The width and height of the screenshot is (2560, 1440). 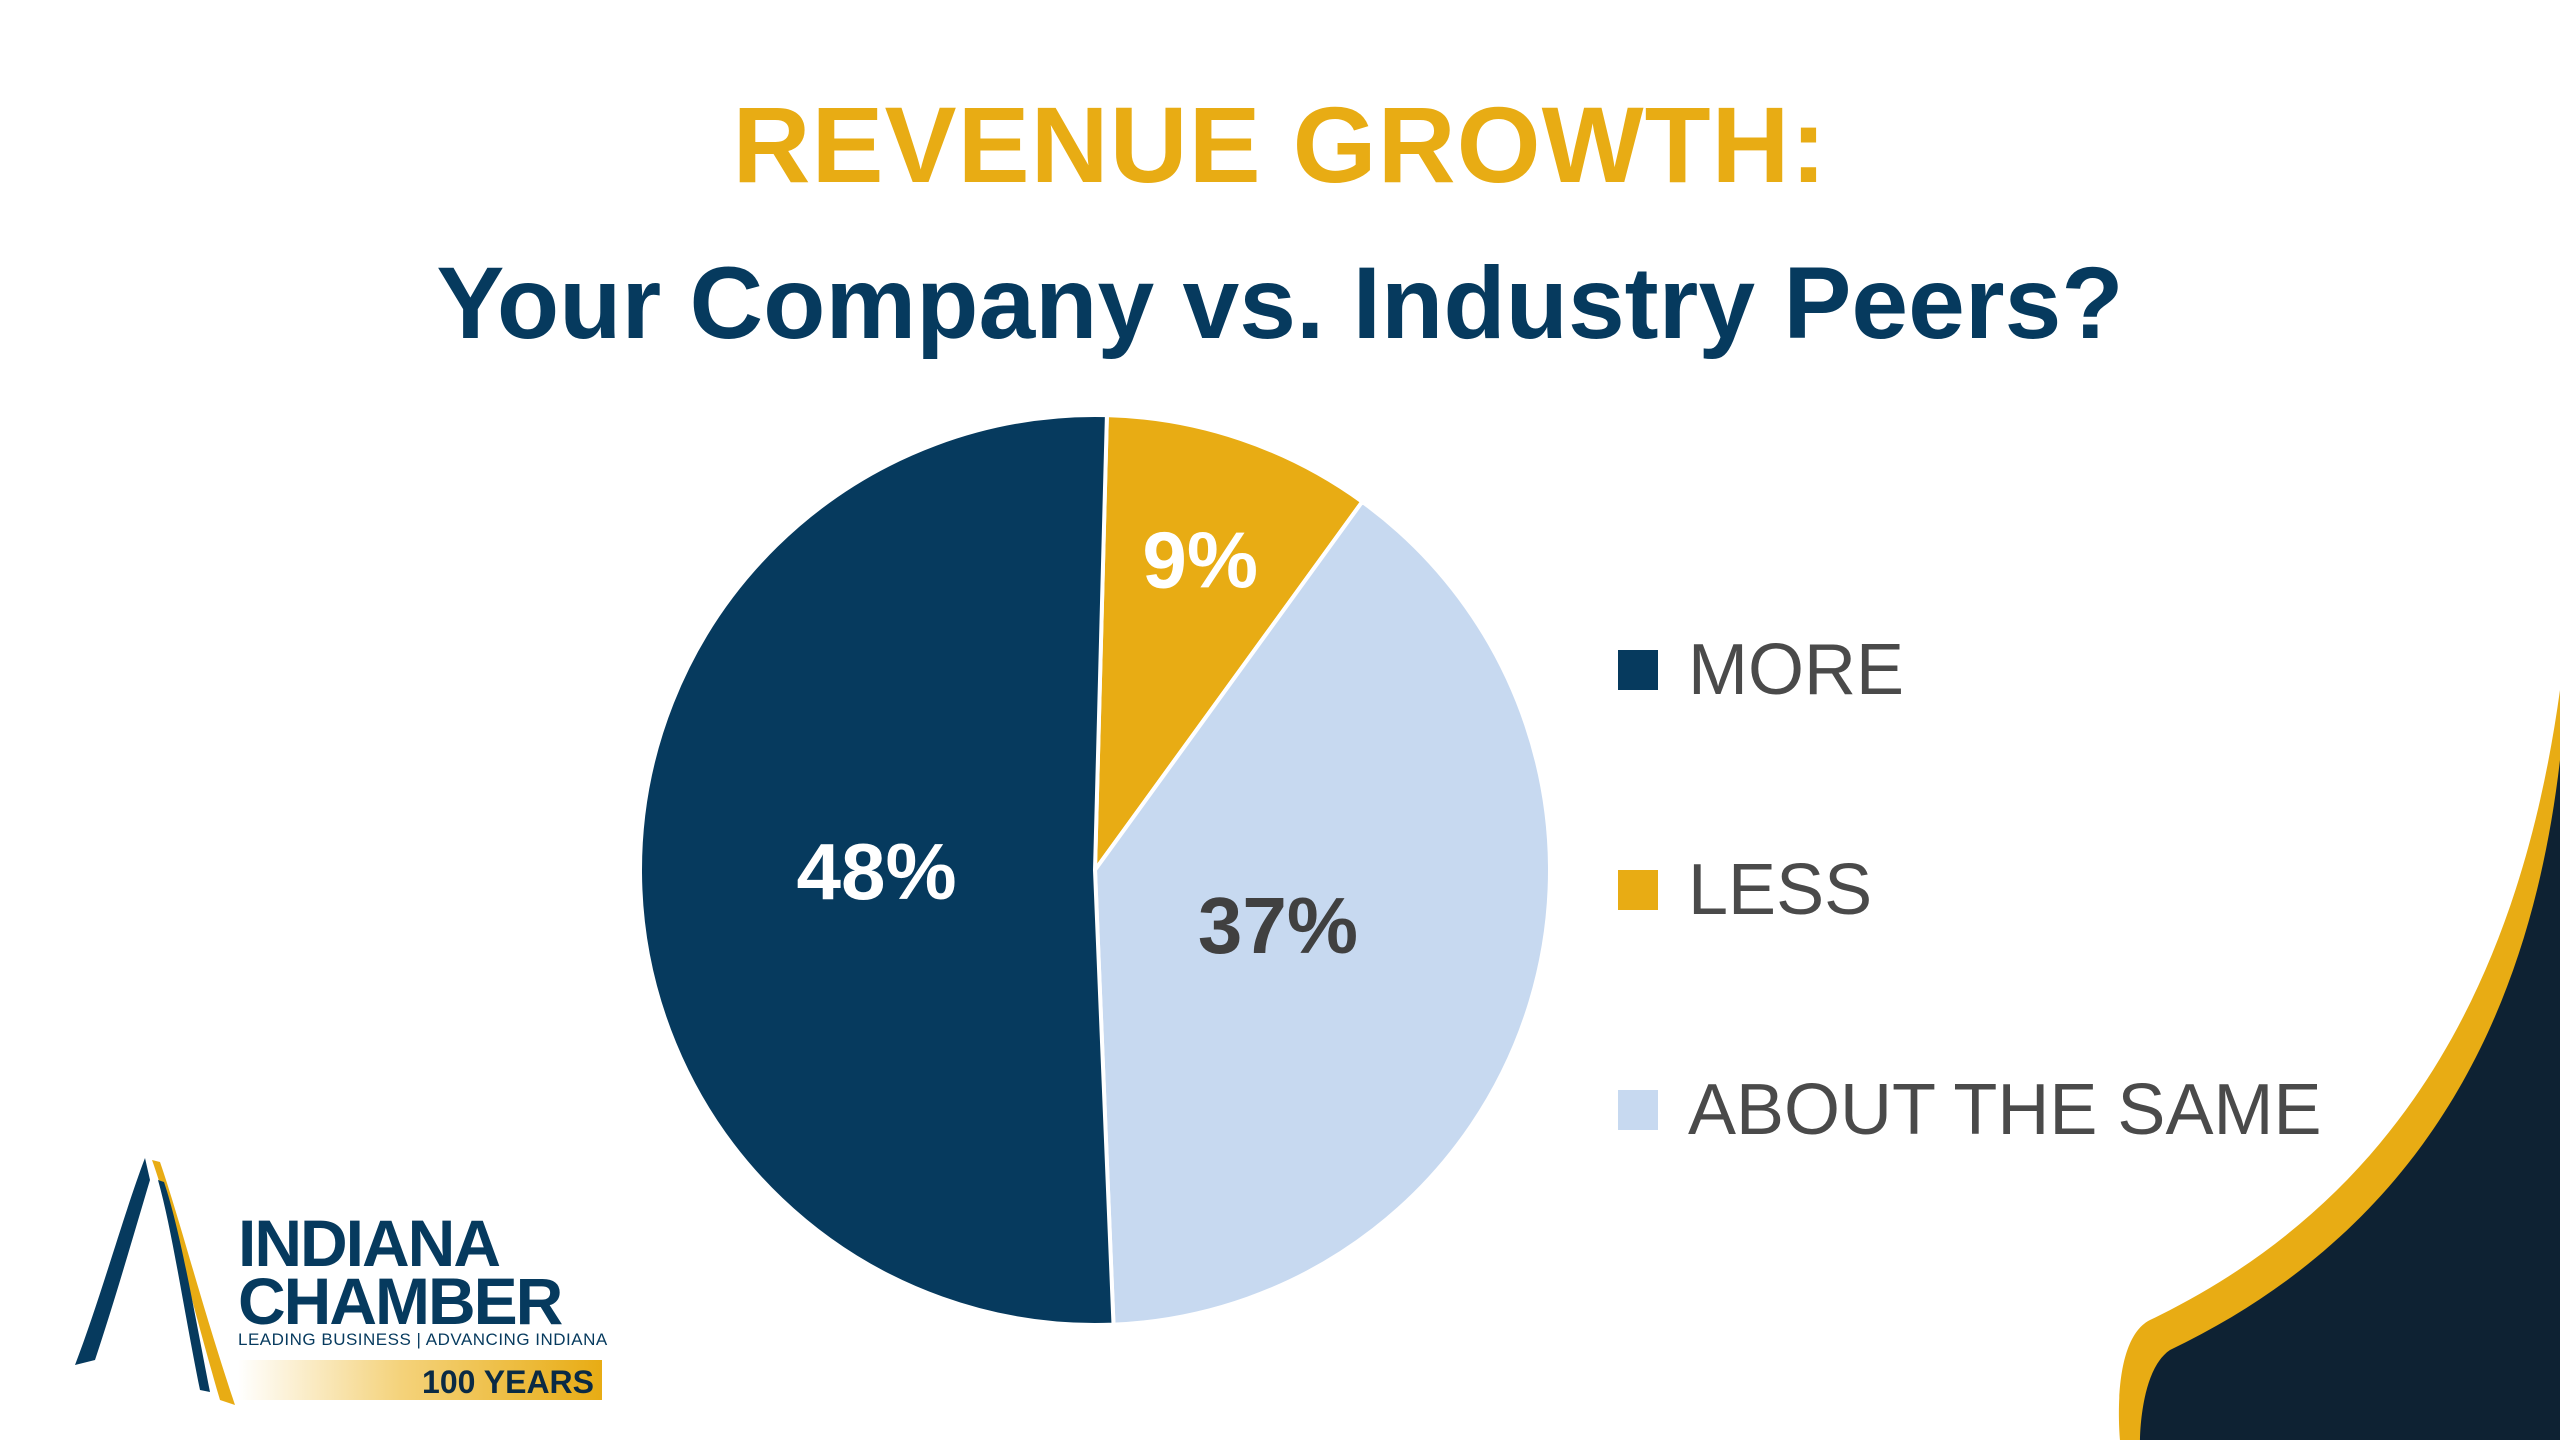 What do you see at coordinates (1280, 144) in the screenshot?
I see `chart-title: REVENUE GROWTH:` at bounding box center [1280, 144].